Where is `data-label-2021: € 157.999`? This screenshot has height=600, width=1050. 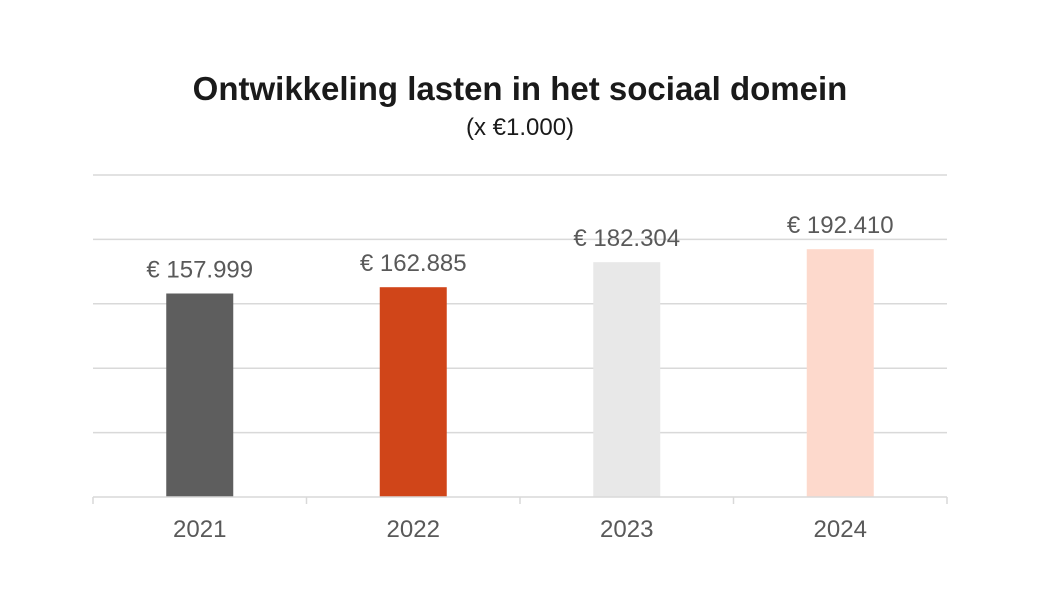
data-label-2021: € 157.999 is located at coordinates (199, 269).